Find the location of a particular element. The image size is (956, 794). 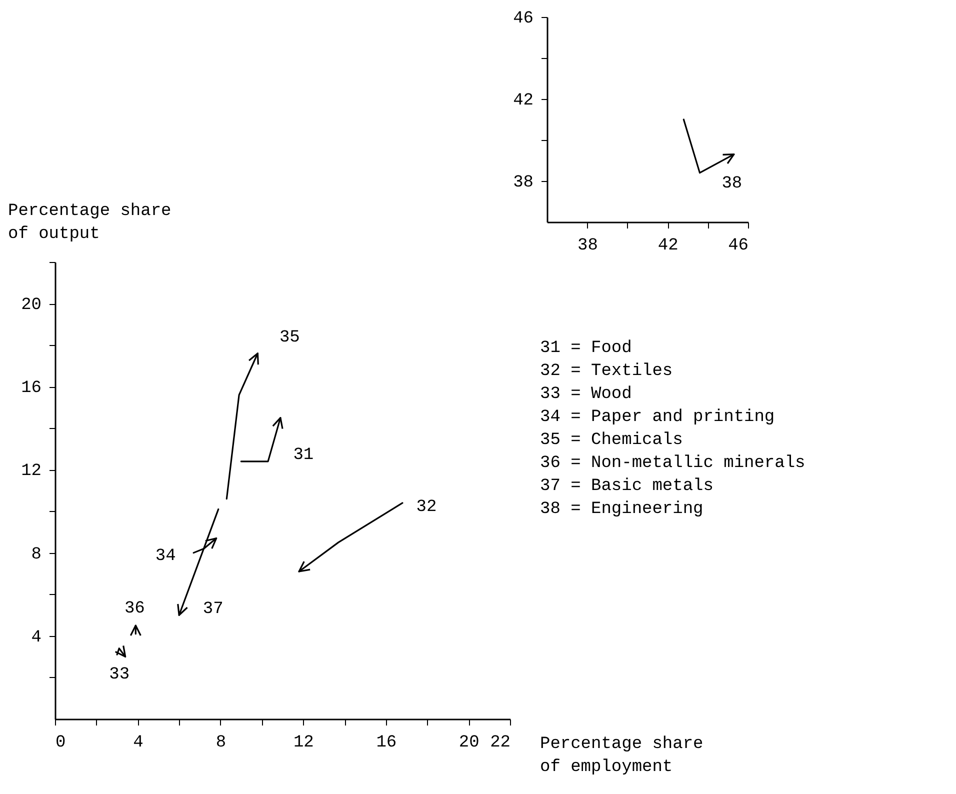

series-label: 34 is located at coordinates (165, 556).